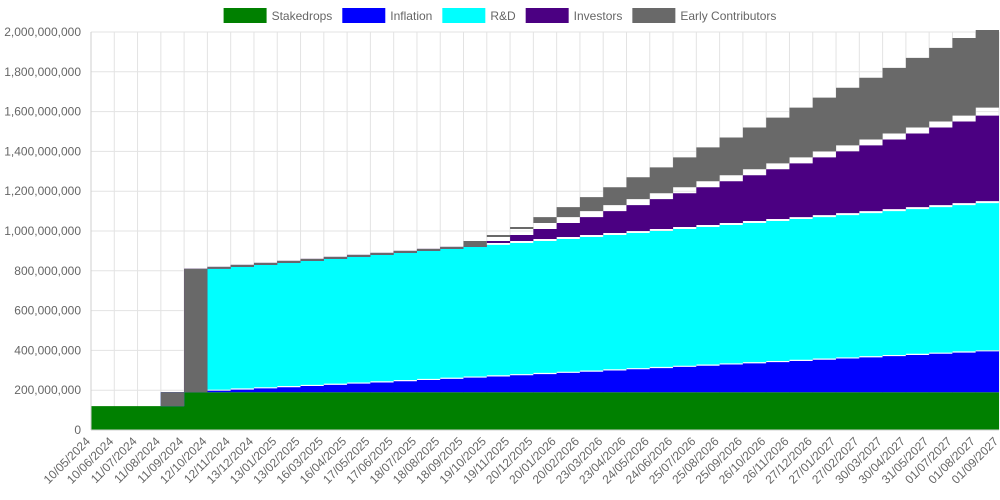 This screenshot has height=500, width=1000. What do you see at coordinates (728, 16) in the screenshot?
I see `legend-label-4: Early Contributors` at bounding box center [728, 16].